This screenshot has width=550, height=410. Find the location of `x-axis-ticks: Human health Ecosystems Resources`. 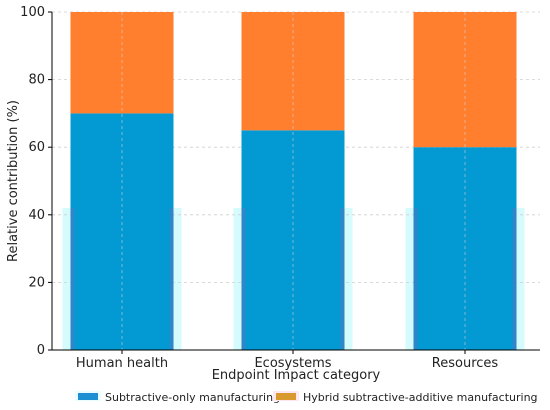

x-axis-ticks: Human health Ecosystems Resources is located at coordinates (287, 360).